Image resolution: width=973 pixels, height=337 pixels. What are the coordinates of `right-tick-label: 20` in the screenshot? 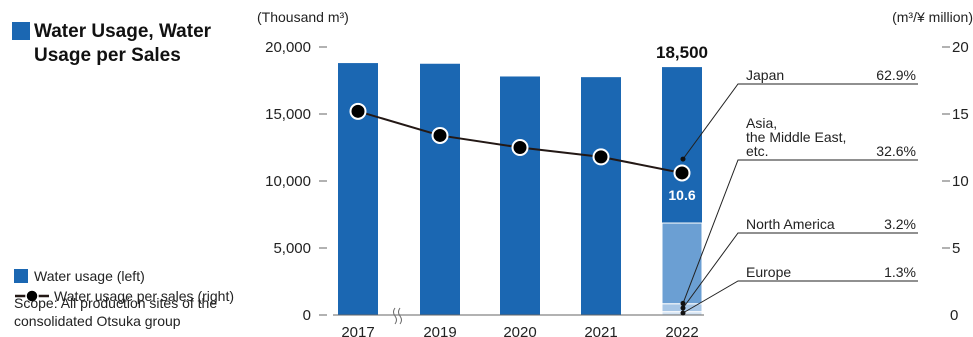 It's located at (960, 47).